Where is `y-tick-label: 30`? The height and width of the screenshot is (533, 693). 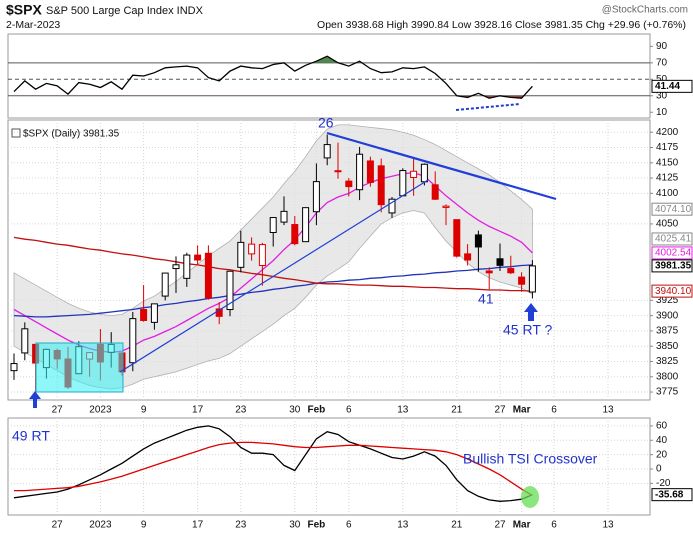
y-tick-label: 30 is located at coordinates (662, 95).